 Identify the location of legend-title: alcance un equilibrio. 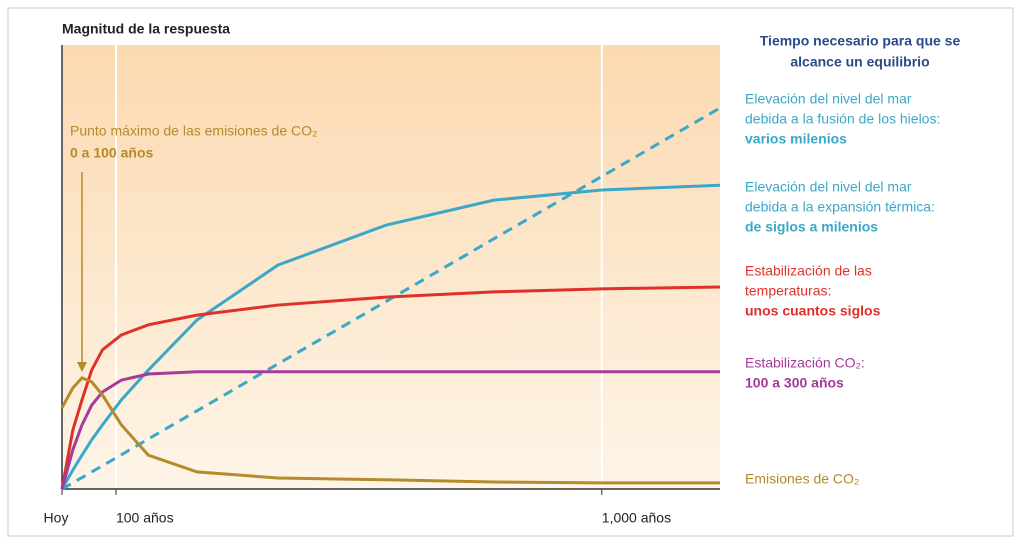
(859, 62).